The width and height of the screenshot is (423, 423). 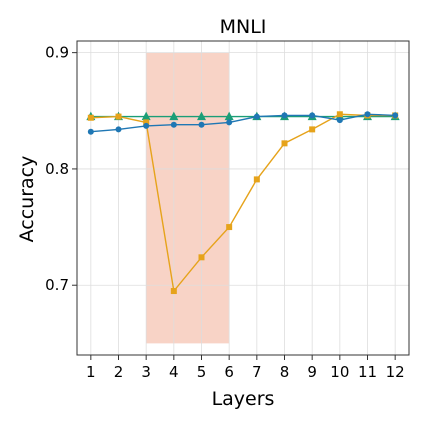 What do you see at coordinates (202, 372) in the screenshot?
I see `x-tick-label: 5` at bounding box center [202, 372].